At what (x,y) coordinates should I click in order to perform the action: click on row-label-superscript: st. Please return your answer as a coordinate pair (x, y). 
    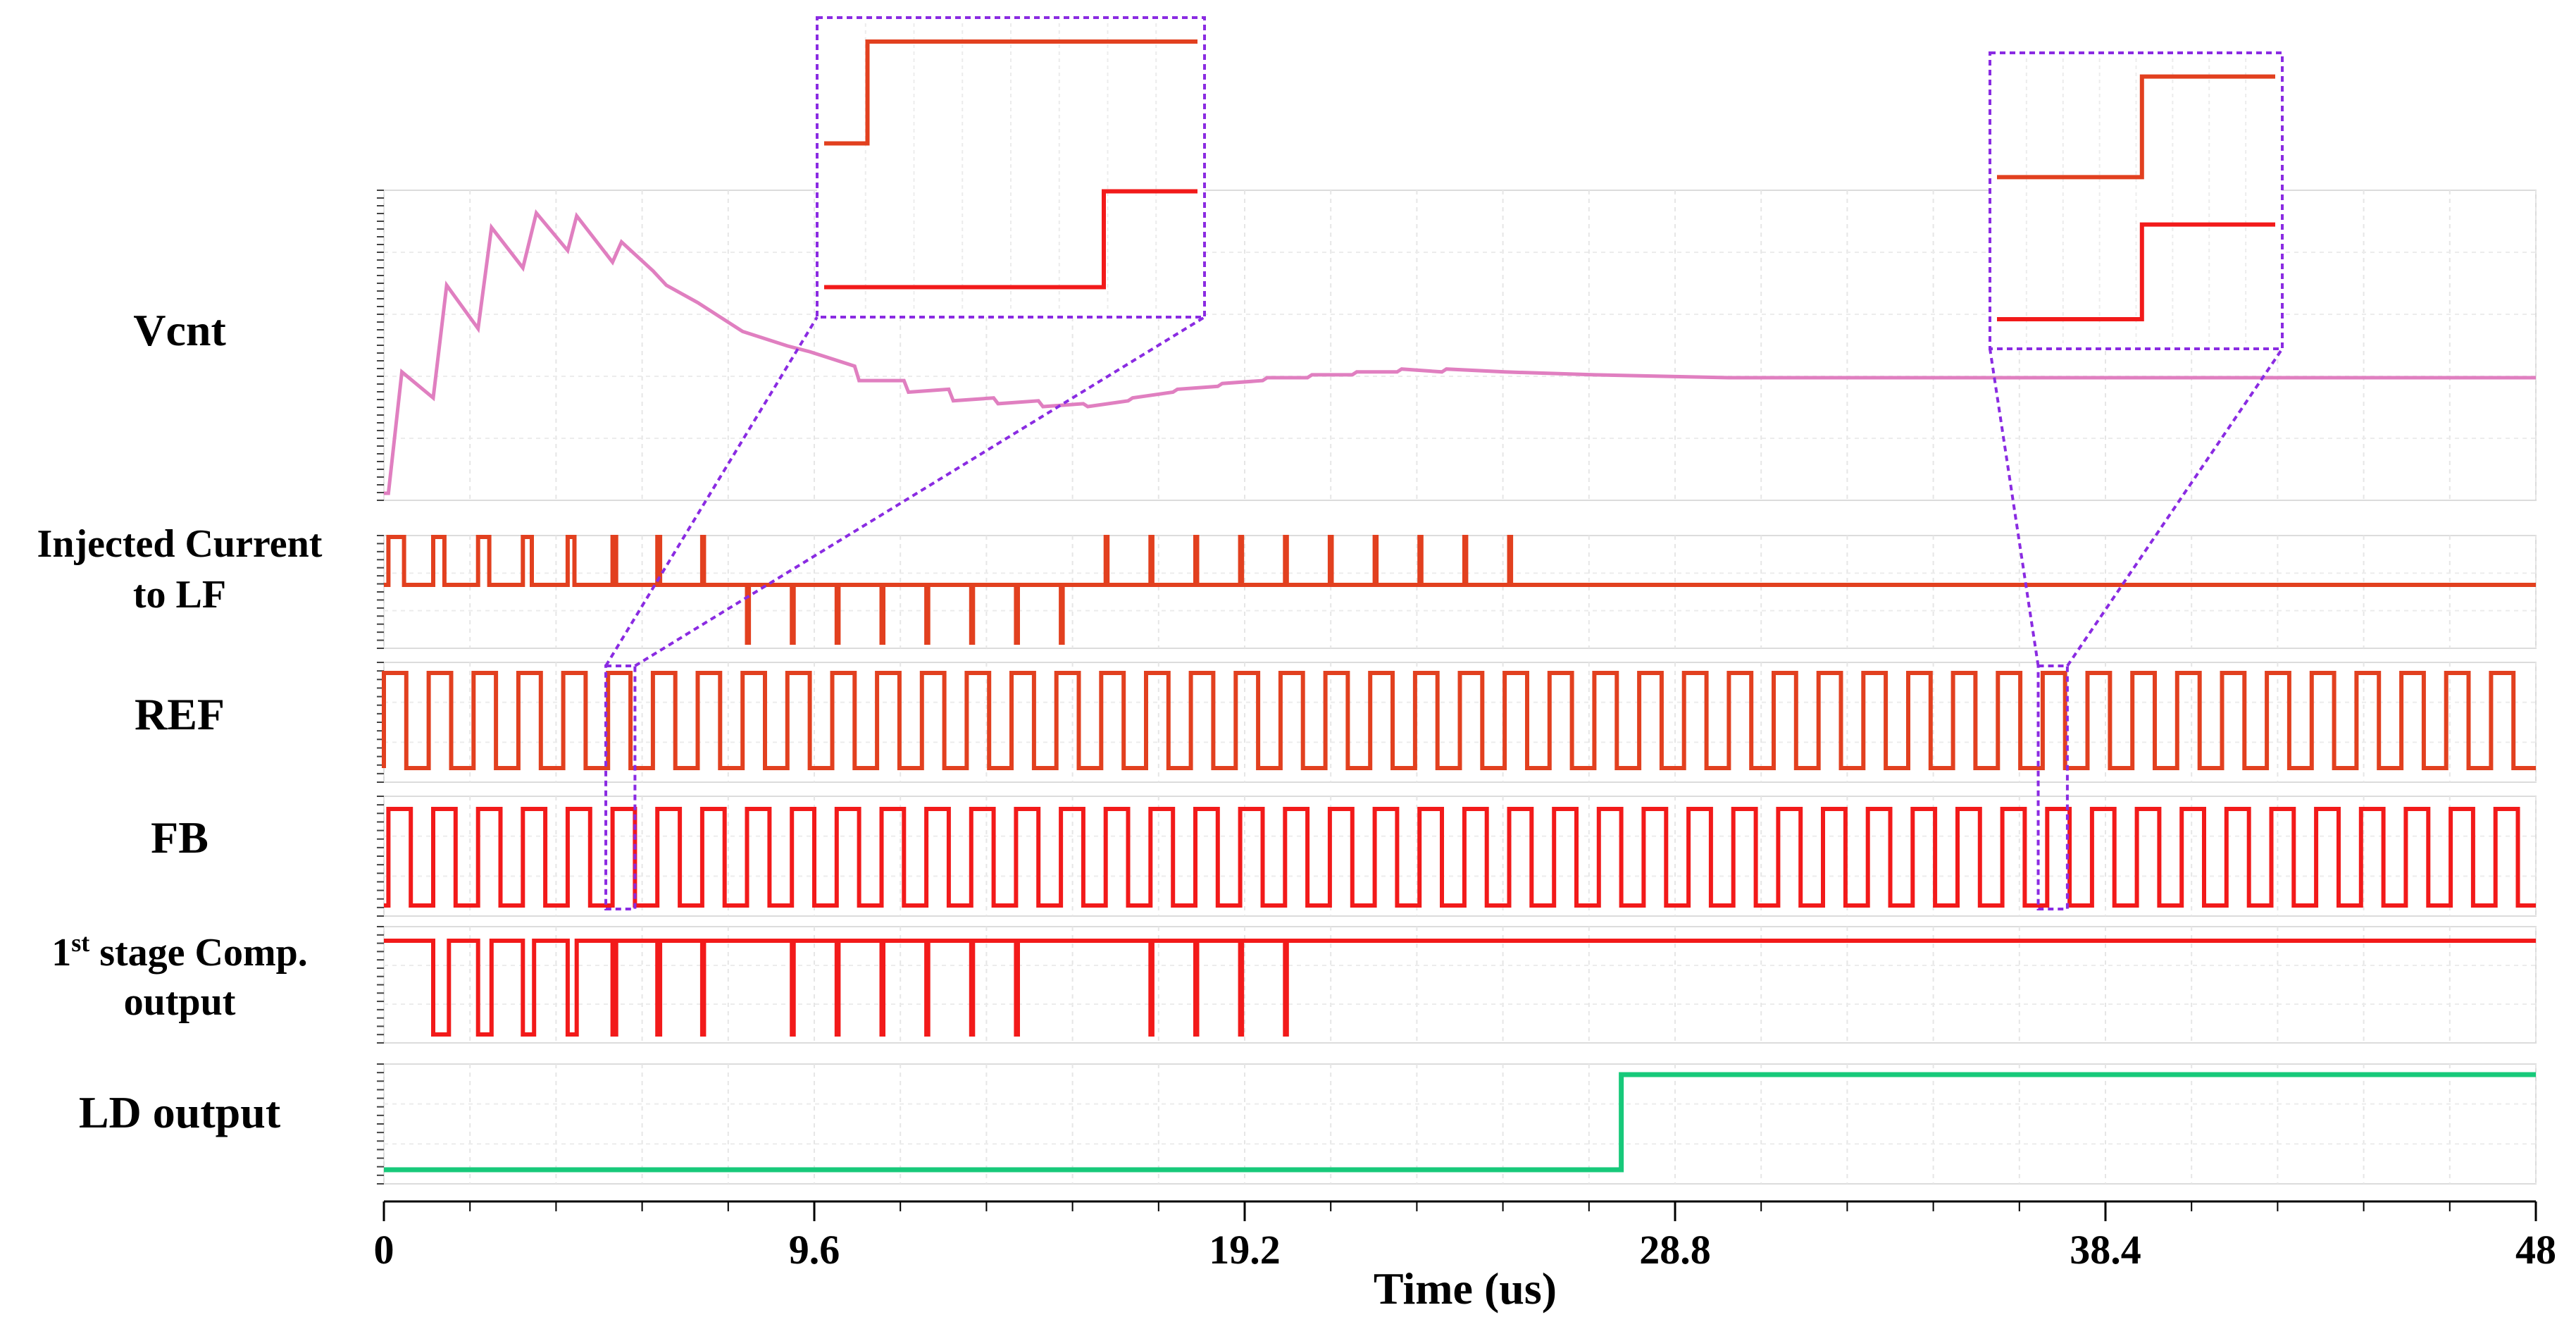
    Looking at the image, I should click on (80, 943).